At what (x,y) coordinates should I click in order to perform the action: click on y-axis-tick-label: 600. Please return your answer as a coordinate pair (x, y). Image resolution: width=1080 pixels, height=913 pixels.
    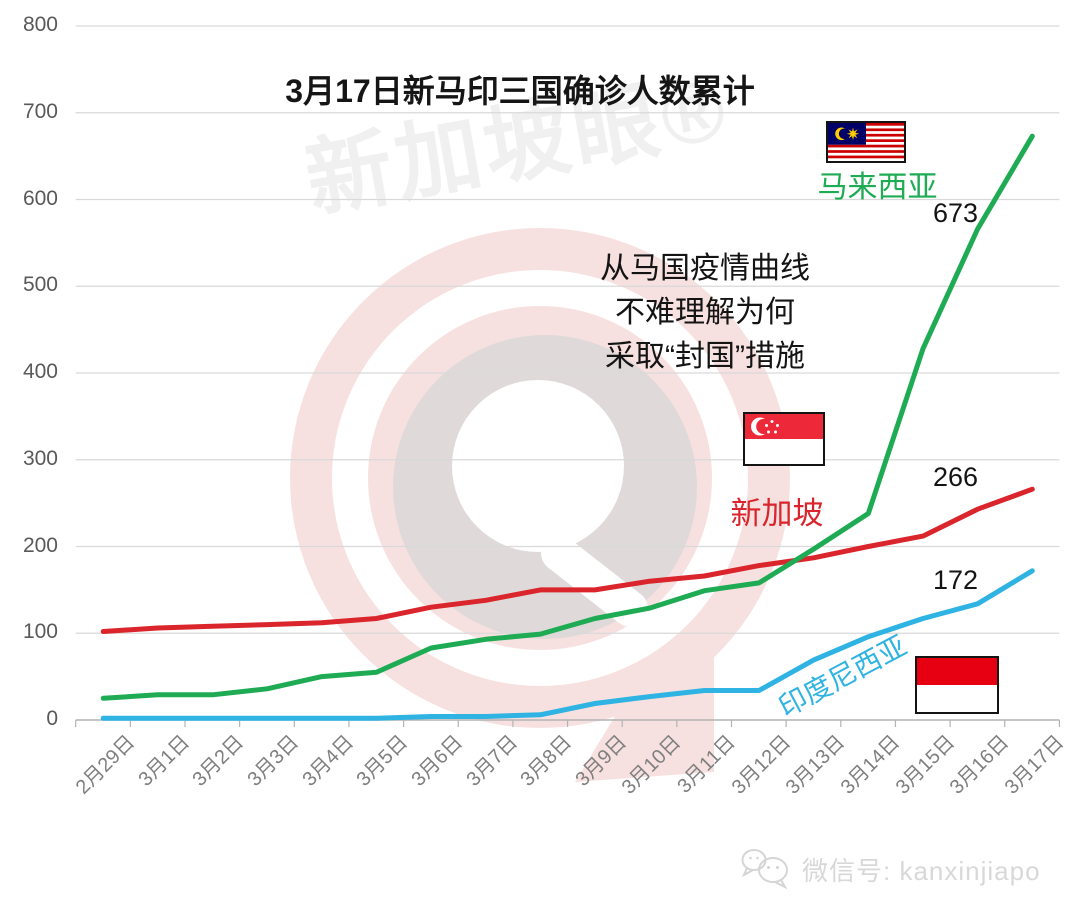
    Looking at the image, I should click on (40, 198).